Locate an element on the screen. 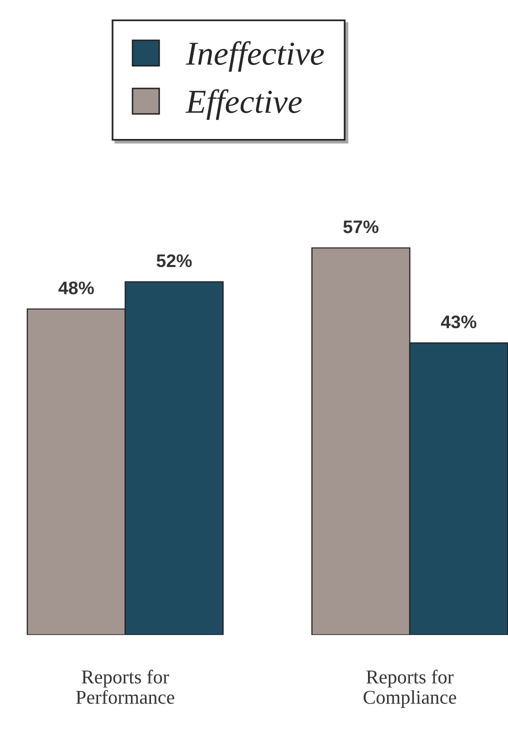 The image size is (508, 729). legend-label: Ineffective is located at coordinates (255, 56).